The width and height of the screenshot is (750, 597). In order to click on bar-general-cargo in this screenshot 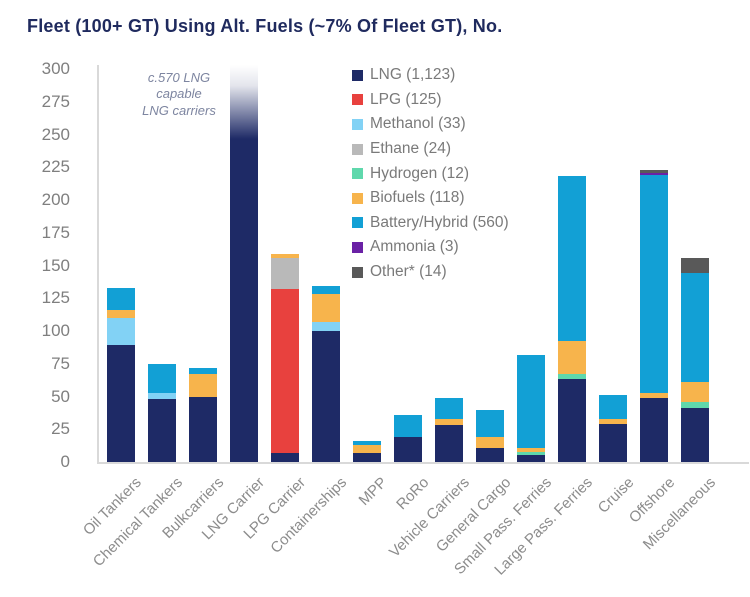, I will do `click(490, 263)`.